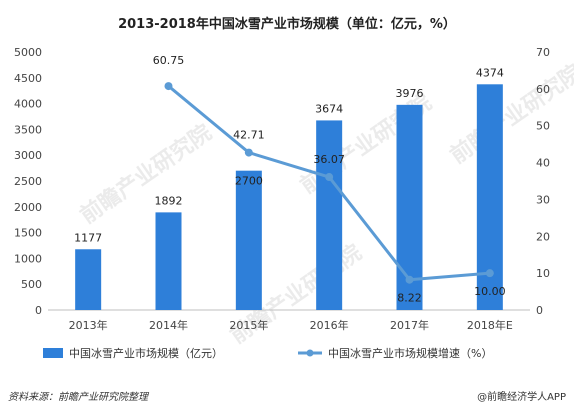 The height and width of the screenshot is (414, 574). Describe the element at coordinates (490, 325) in the screenshot. I see `x-tick-label: 2018年E` at that location.